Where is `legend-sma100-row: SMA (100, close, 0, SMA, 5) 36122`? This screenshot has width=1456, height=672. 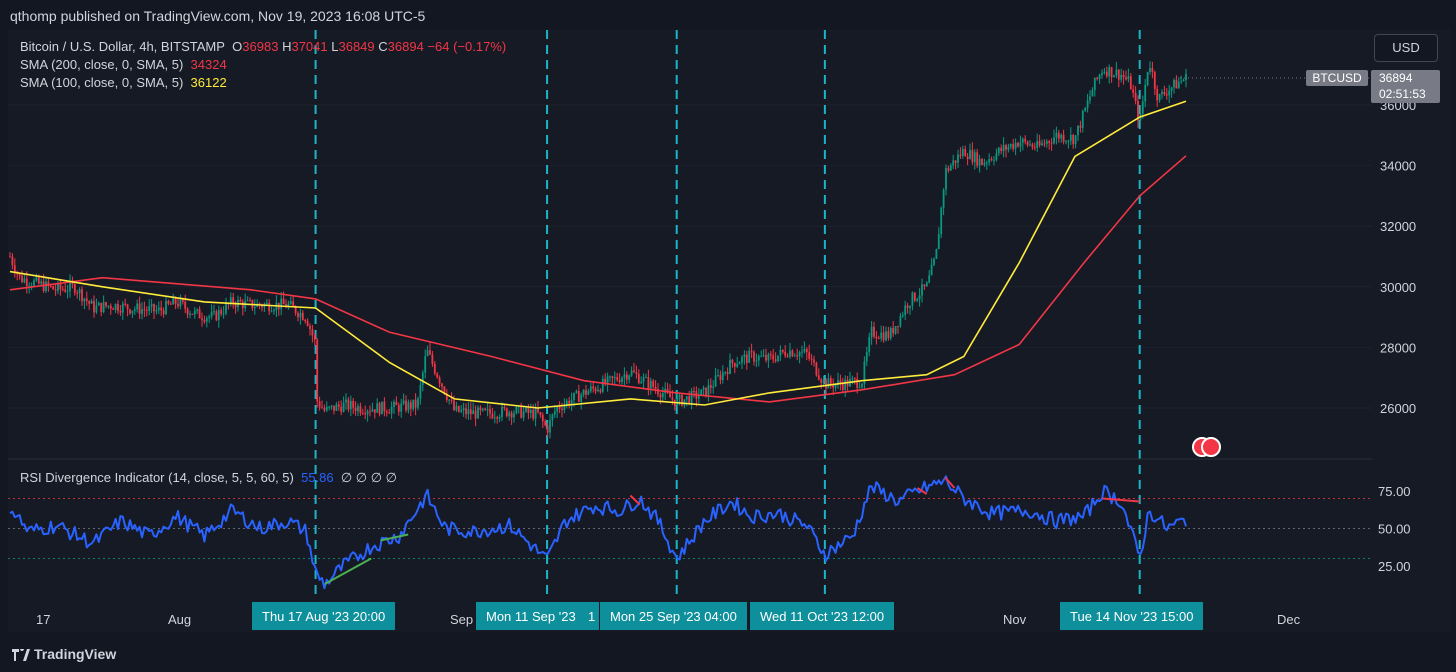 legend-sma100-row: SMA (100, close, 0, SMA, 5) 36122 is located at coordinates (123, 82).